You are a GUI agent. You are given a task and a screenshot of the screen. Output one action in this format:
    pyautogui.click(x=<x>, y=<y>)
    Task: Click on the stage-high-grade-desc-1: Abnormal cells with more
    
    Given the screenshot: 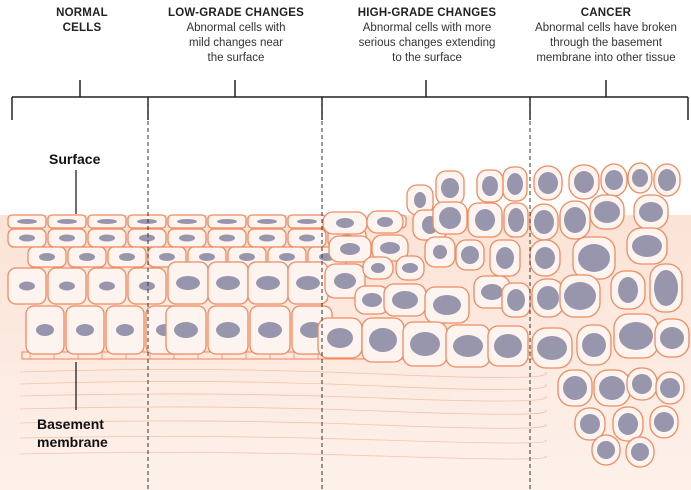 What is the action you would take?
    pyautogui.click(x=427, y=28)
    